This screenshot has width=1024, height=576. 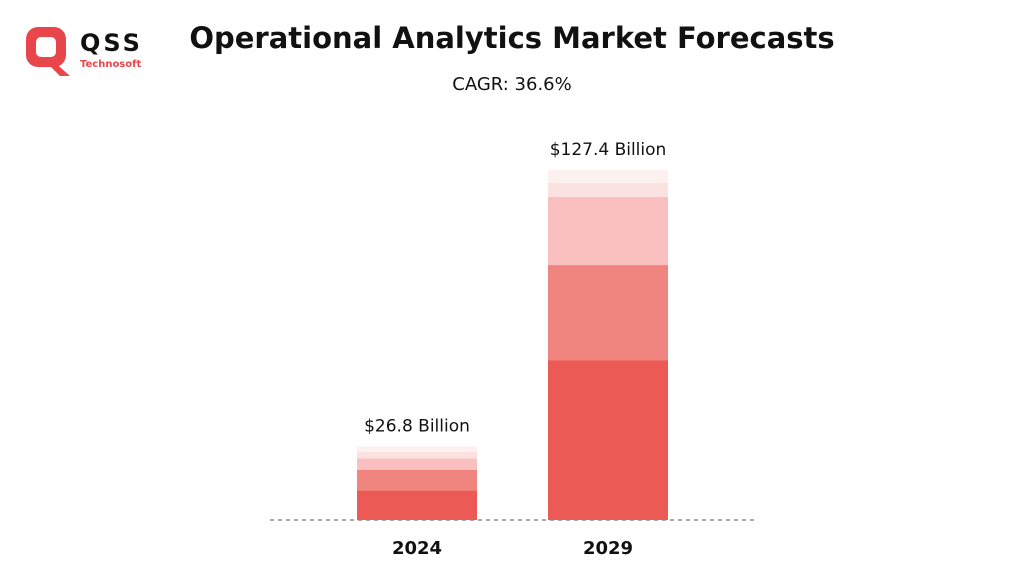 I want to click on logo-tagline: Technosoft, so click(x=110, y=64).